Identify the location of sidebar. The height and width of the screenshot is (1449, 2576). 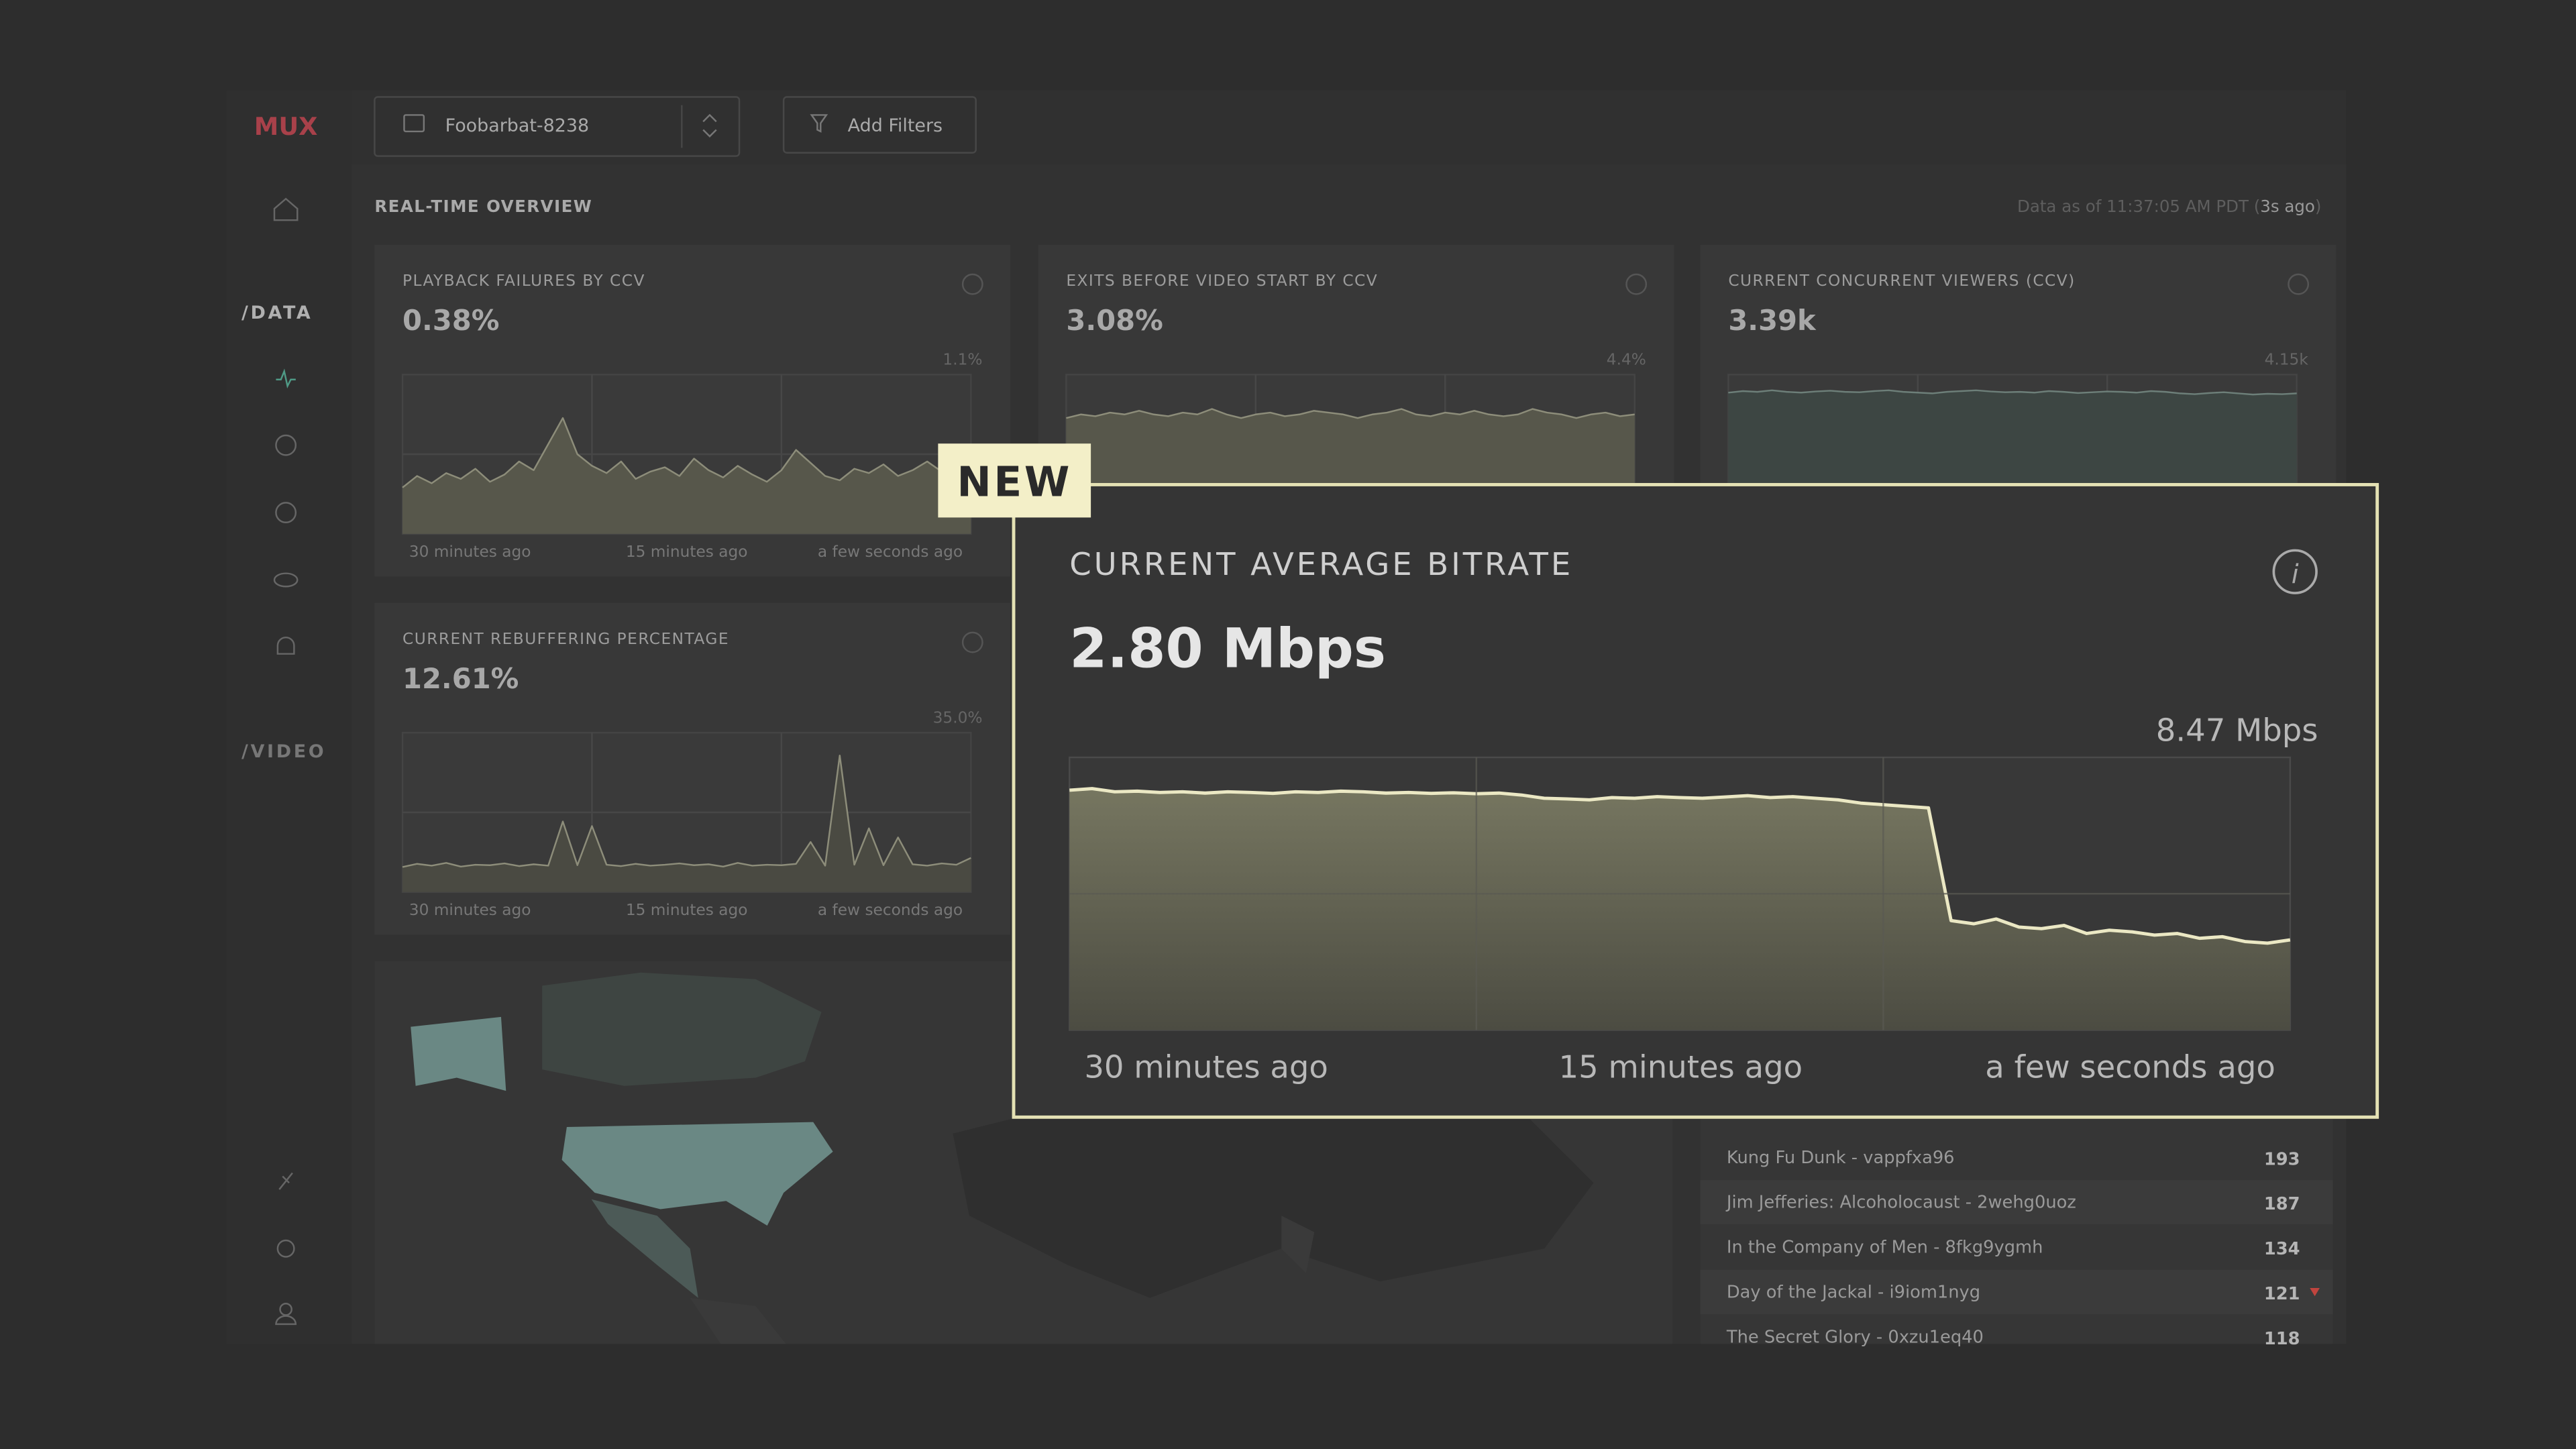
(289, 717).